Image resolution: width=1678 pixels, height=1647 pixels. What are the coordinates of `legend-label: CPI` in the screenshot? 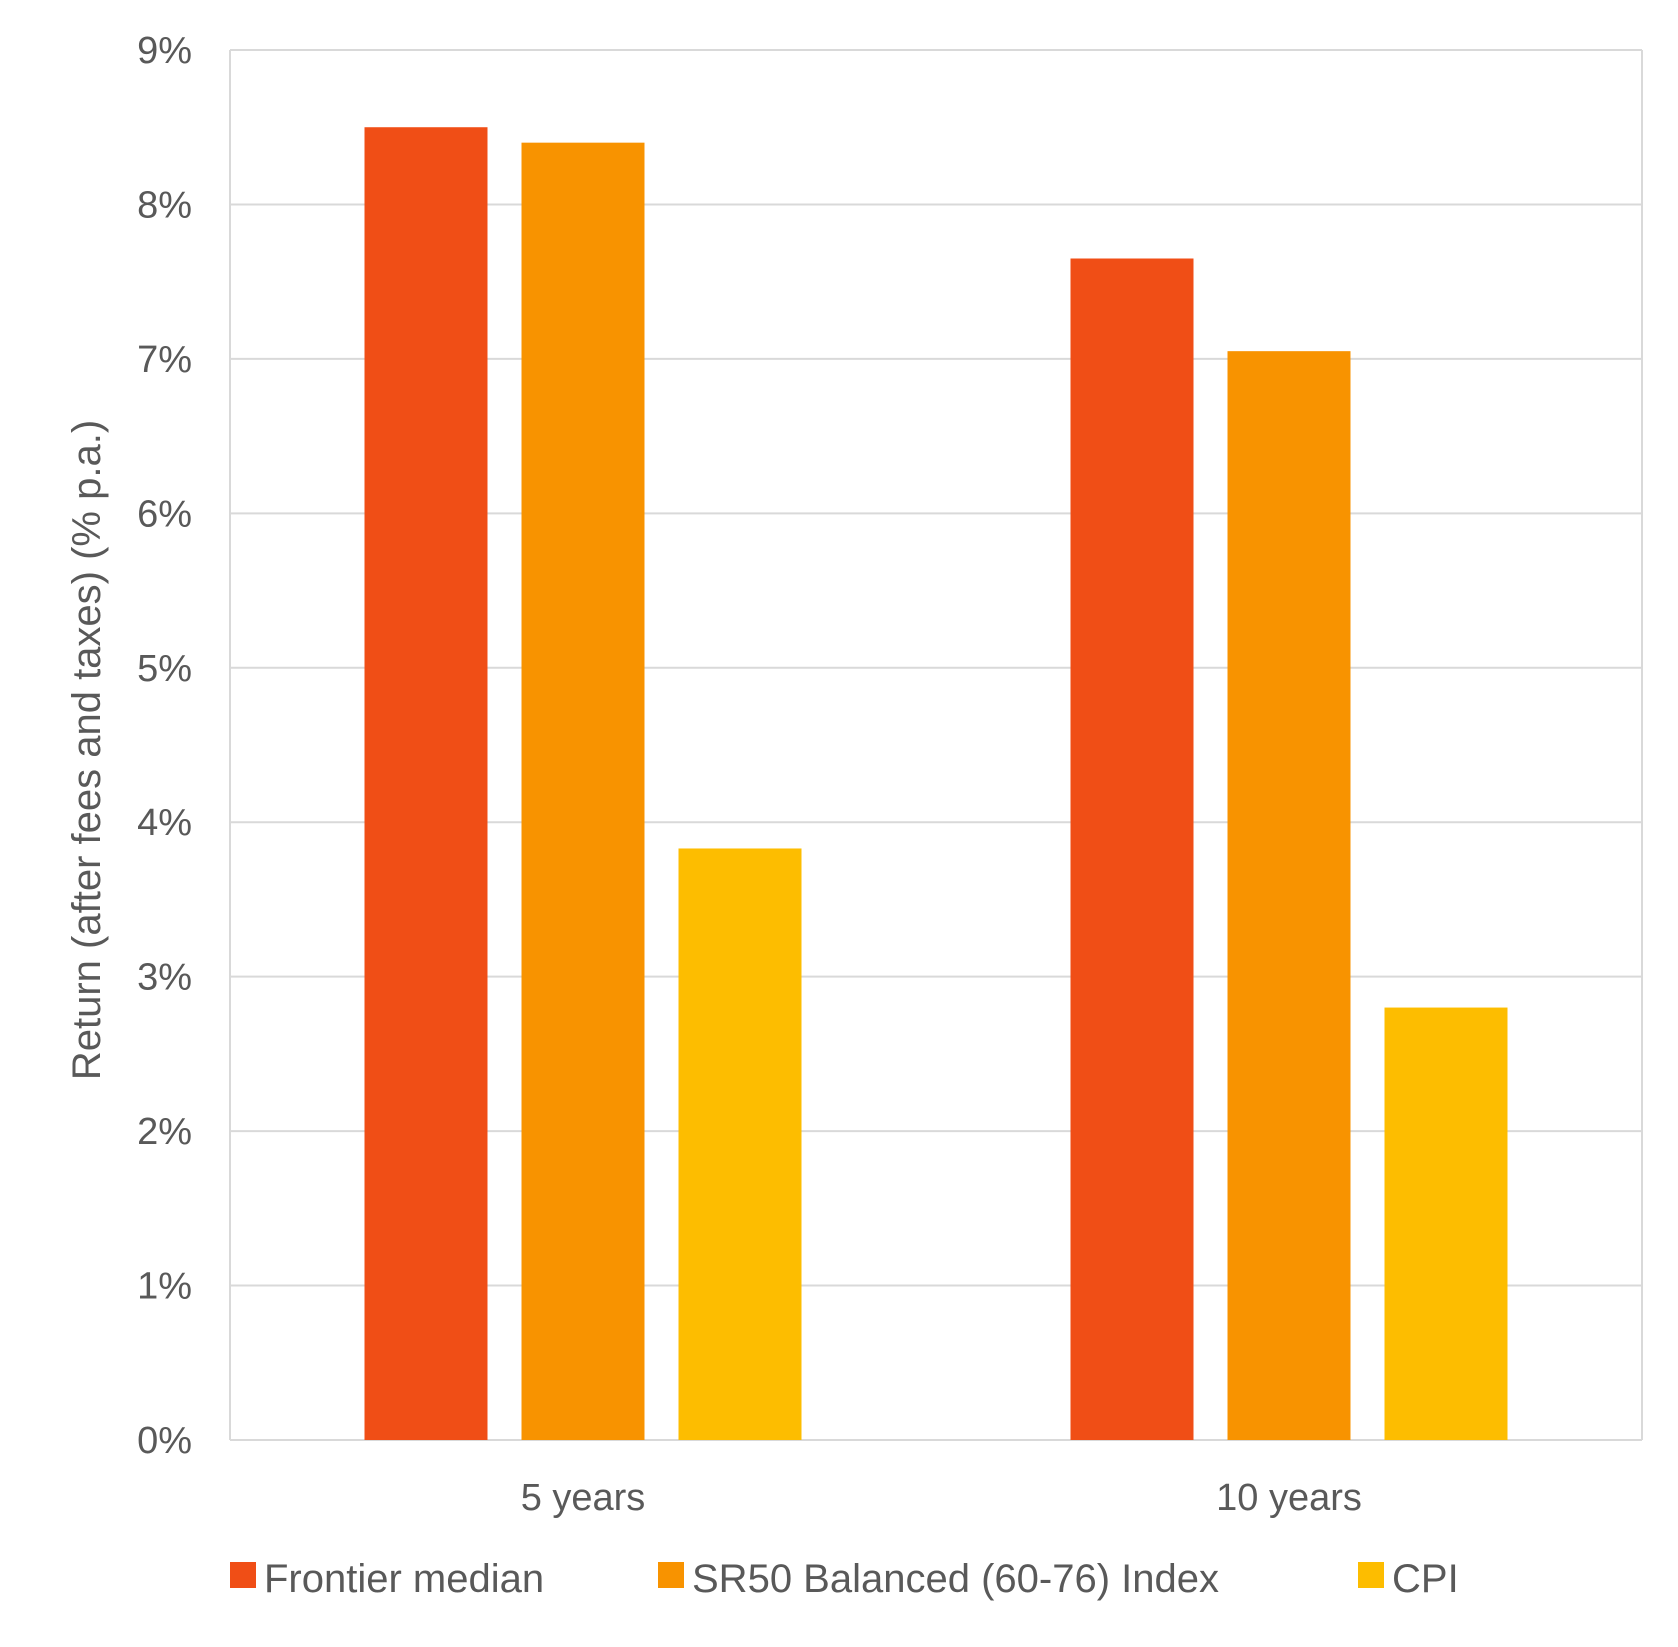 It's located at (1425, 1579).